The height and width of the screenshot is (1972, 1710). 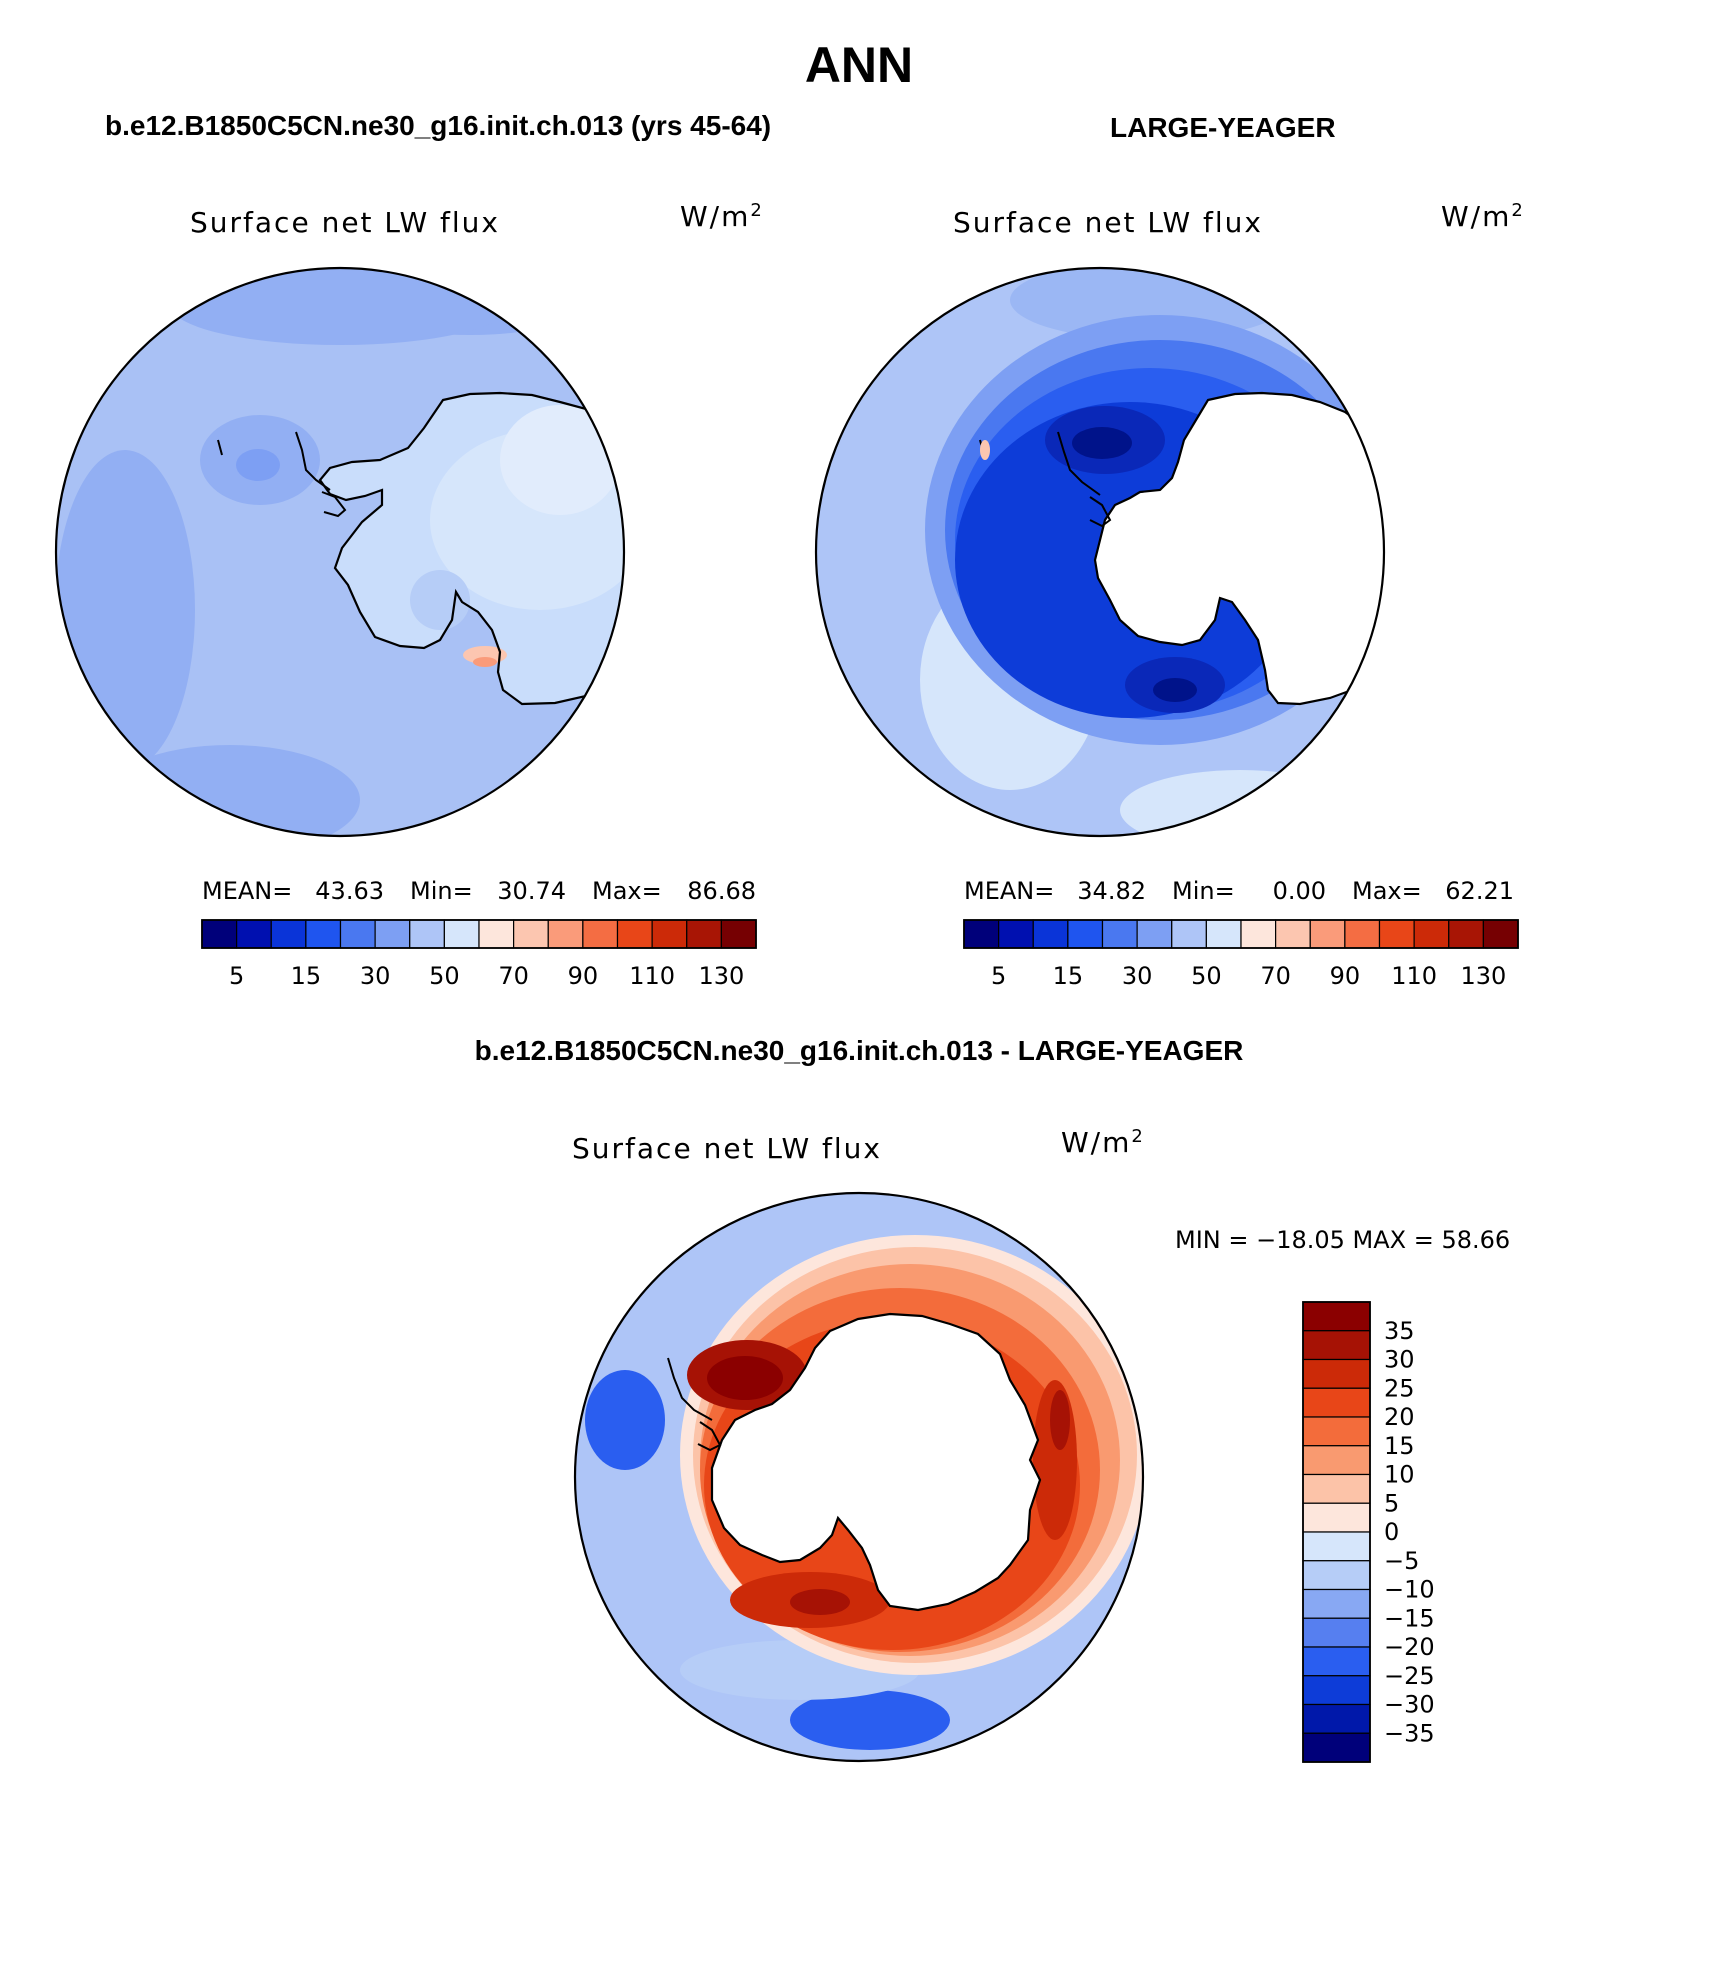 I want to click on model-colorbar-tick-label: 50, so click(x=444, y=976).